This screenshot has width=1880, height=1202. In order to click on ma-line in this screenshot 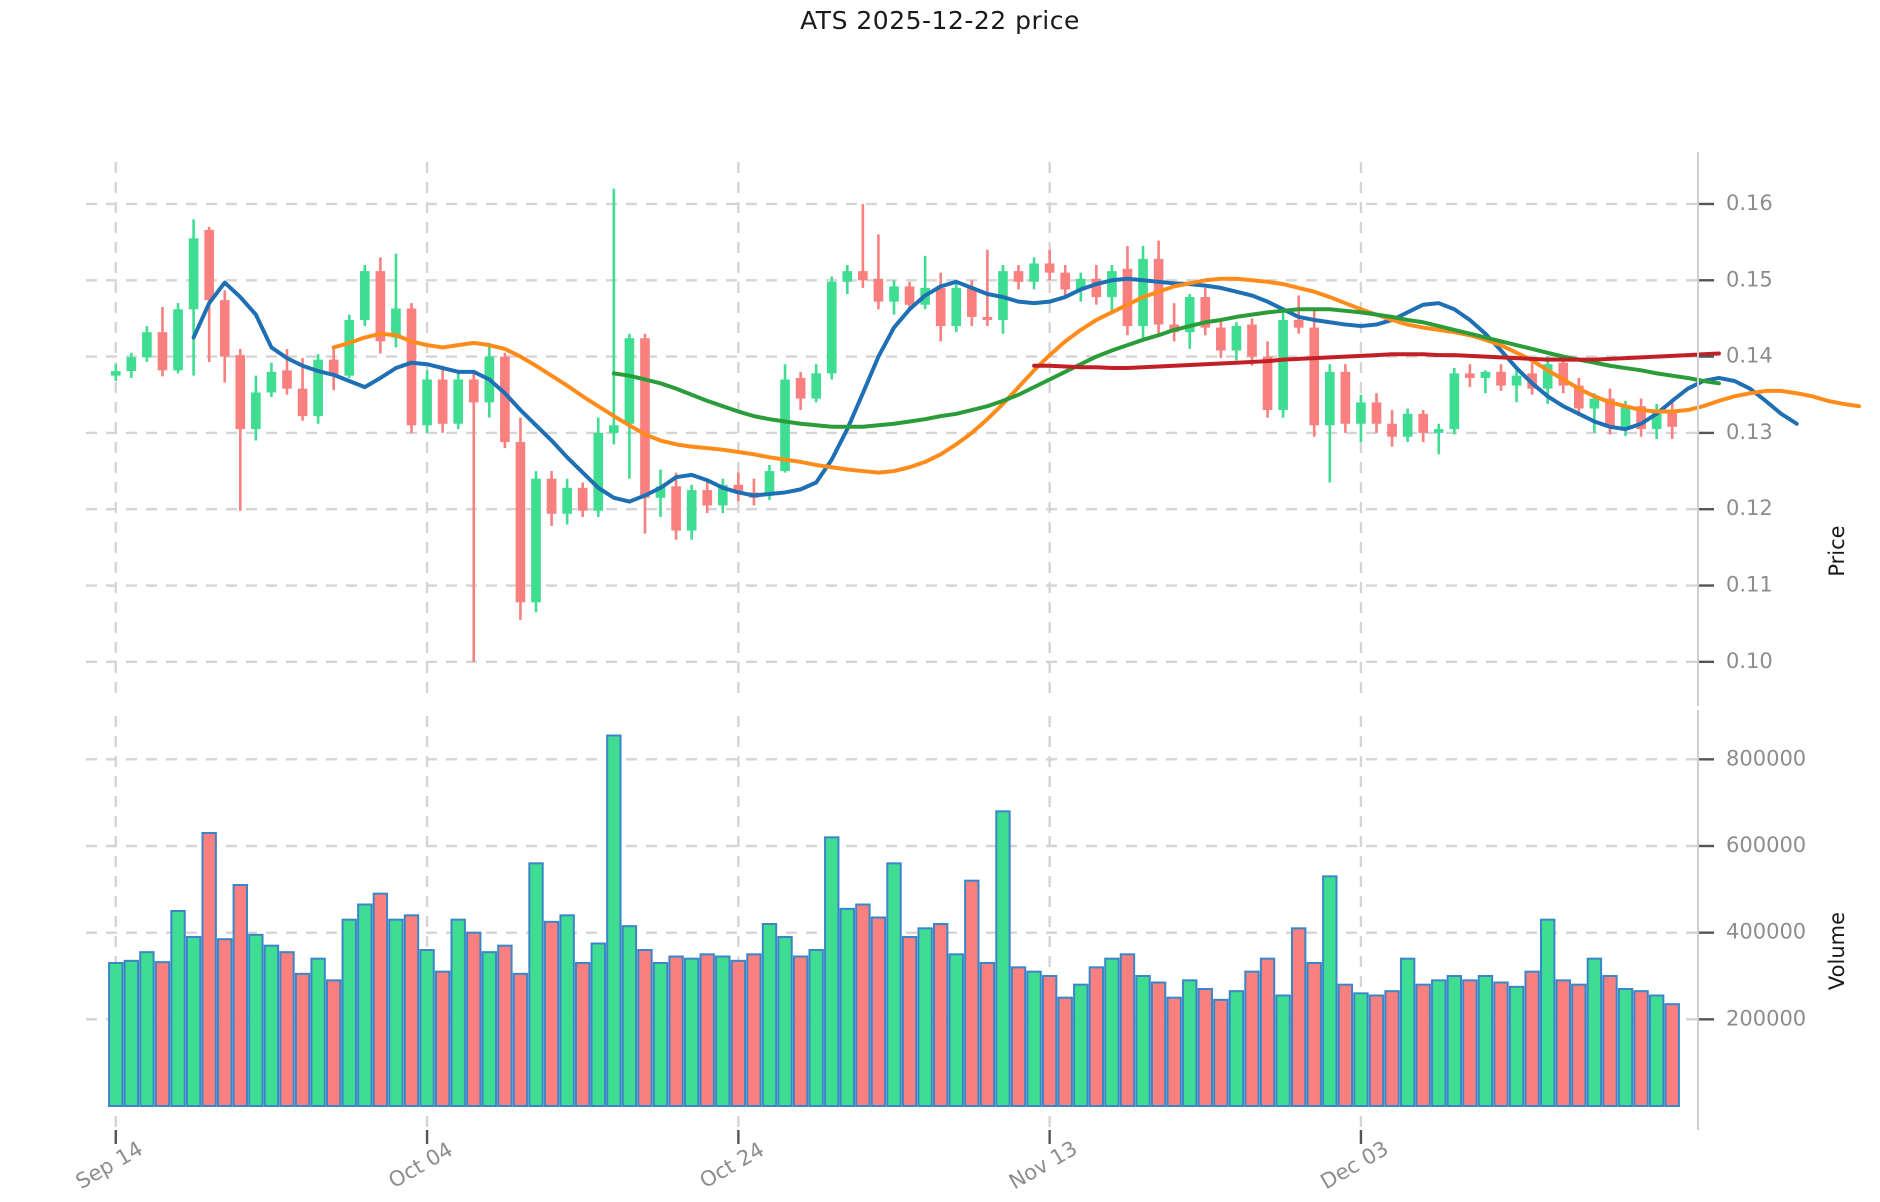, I will do `click(1096, 375)`.